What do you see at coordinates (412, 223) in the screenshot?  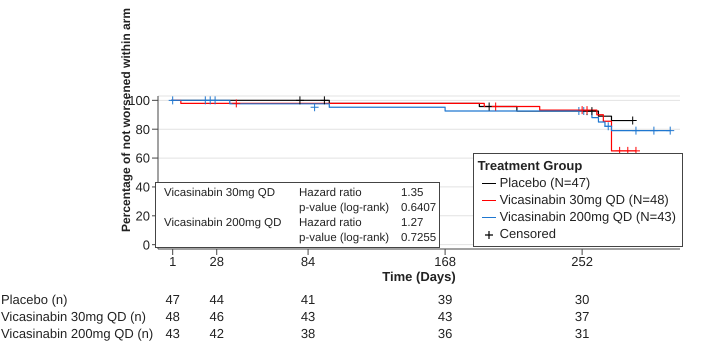 I see `annotation: 1.27` at bounding box center [412, 223].